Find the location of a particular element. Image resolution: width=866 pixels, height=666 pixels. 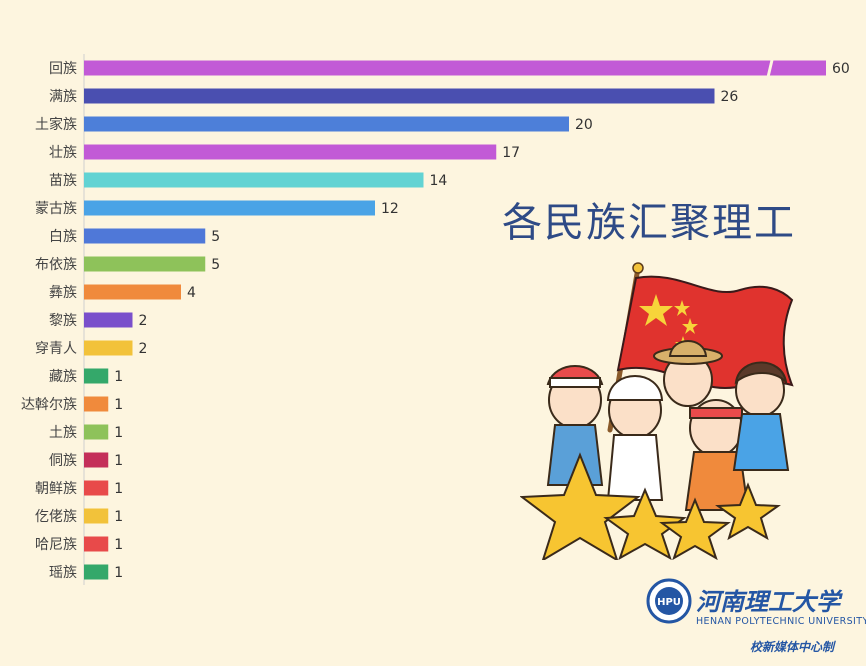

axis-break-mark is located at coordinates (770, 68).